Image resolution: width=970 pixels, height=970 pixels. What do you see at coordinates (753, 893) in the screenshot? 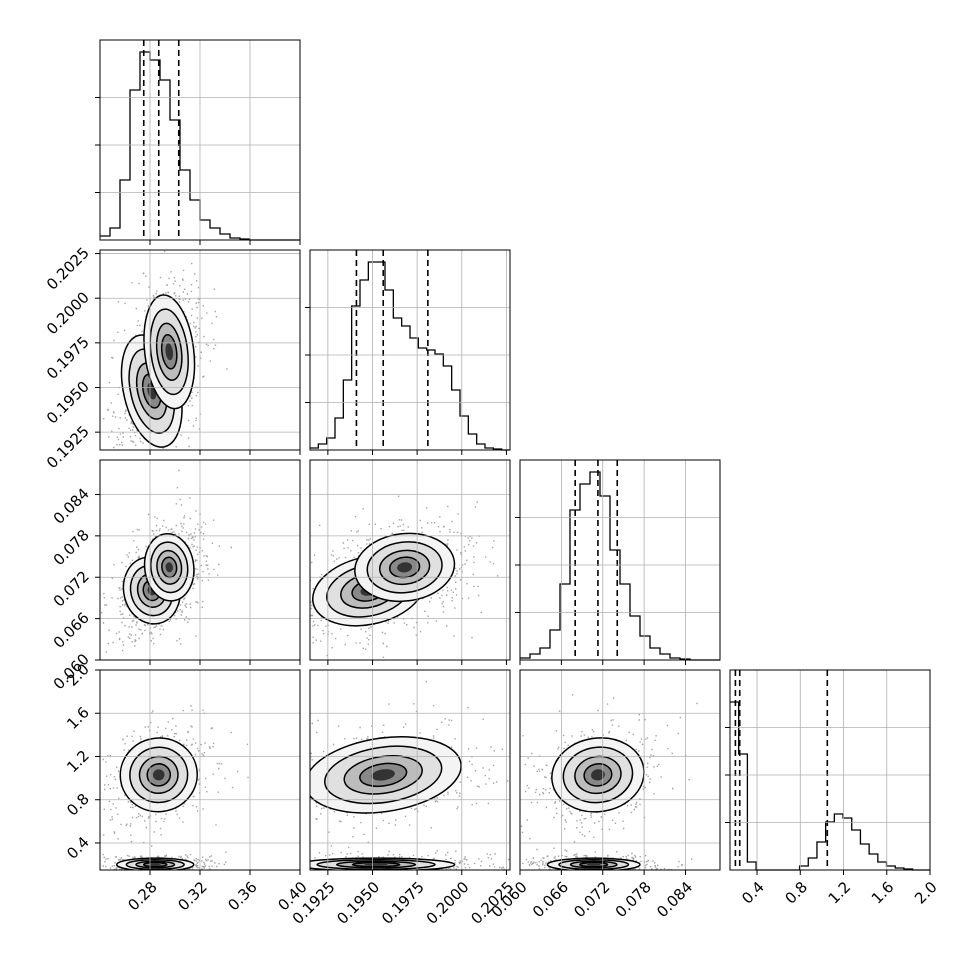
I see `x-tick-label-3-0: 0.4` at bounding box center [753, 893].